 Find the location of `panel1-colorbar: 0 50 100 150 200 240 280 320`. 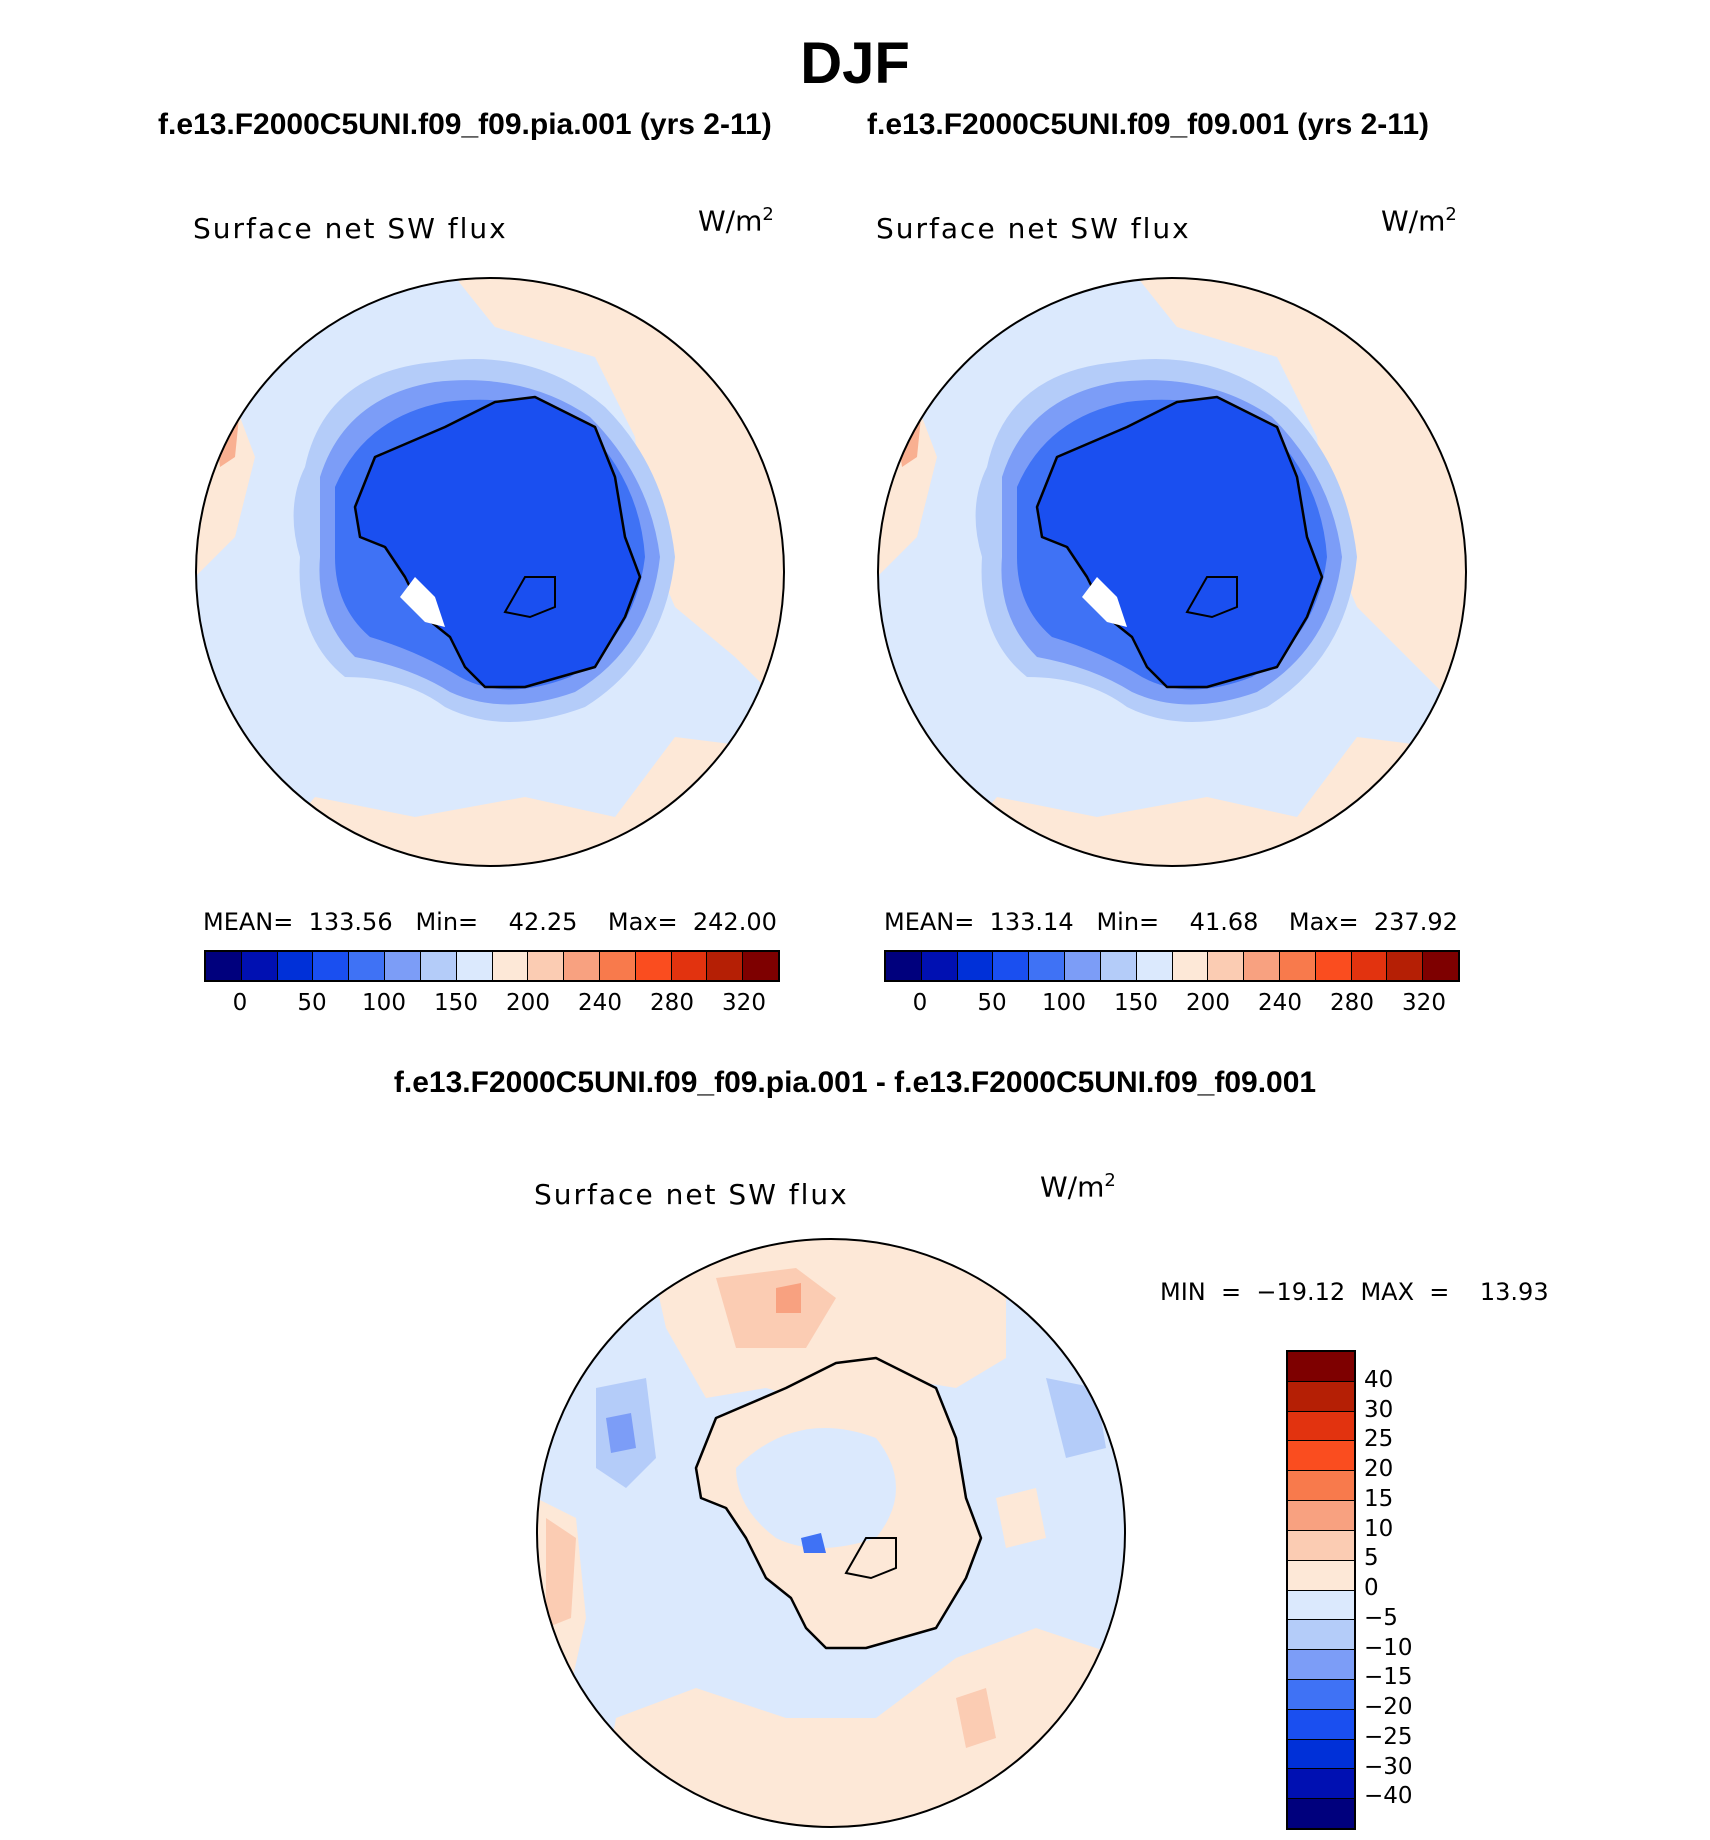

panel1-colorbar: 0 50 100 150 200 240 280 320 is located at coordinates (492, 985).